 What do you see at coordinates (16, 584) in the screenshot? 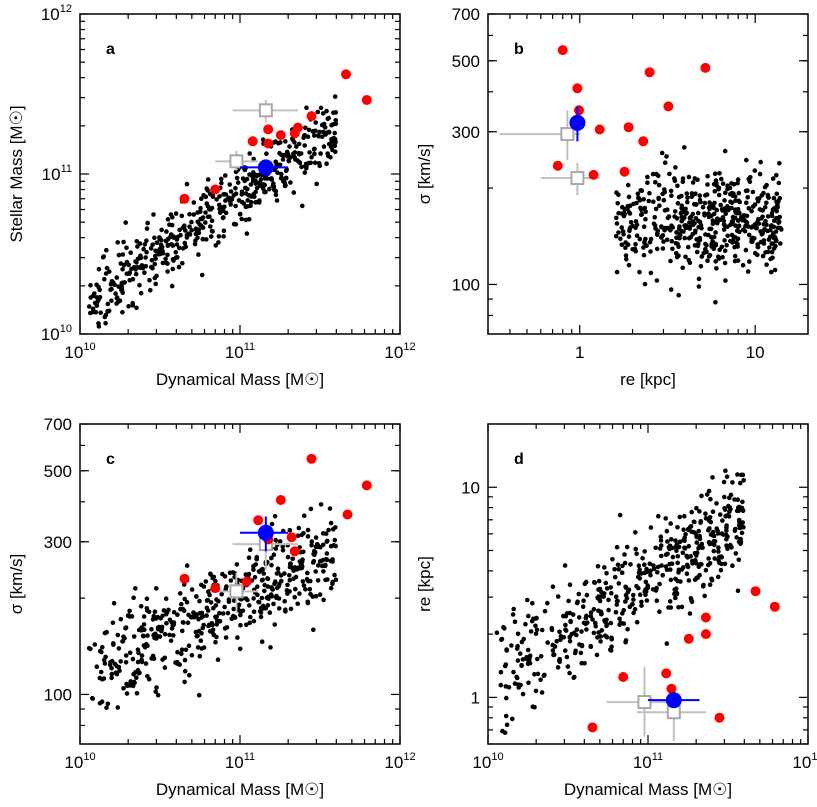
I see `y-axis-label: σ [km/s]` at bounding box center [16, 584].